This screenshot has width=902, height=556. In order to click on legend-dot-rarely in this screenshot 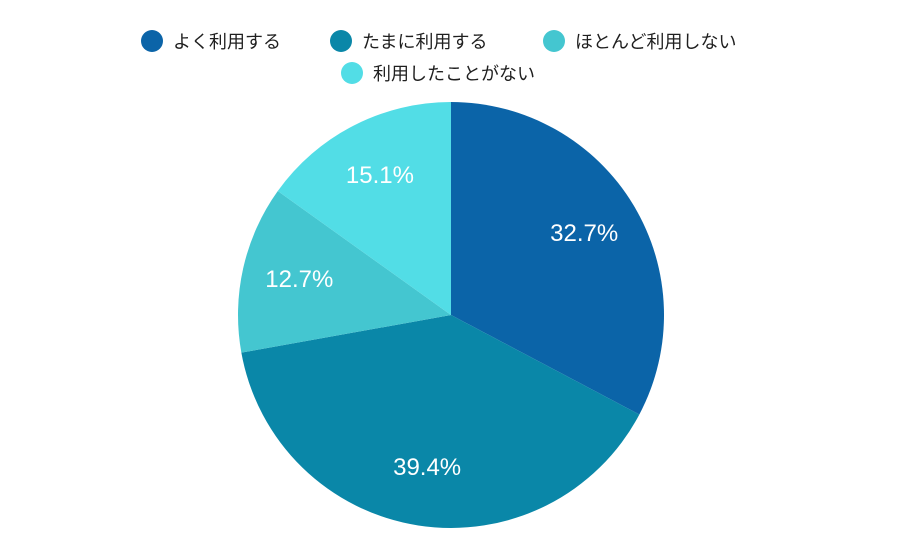, I will do `click(554, 41)`.